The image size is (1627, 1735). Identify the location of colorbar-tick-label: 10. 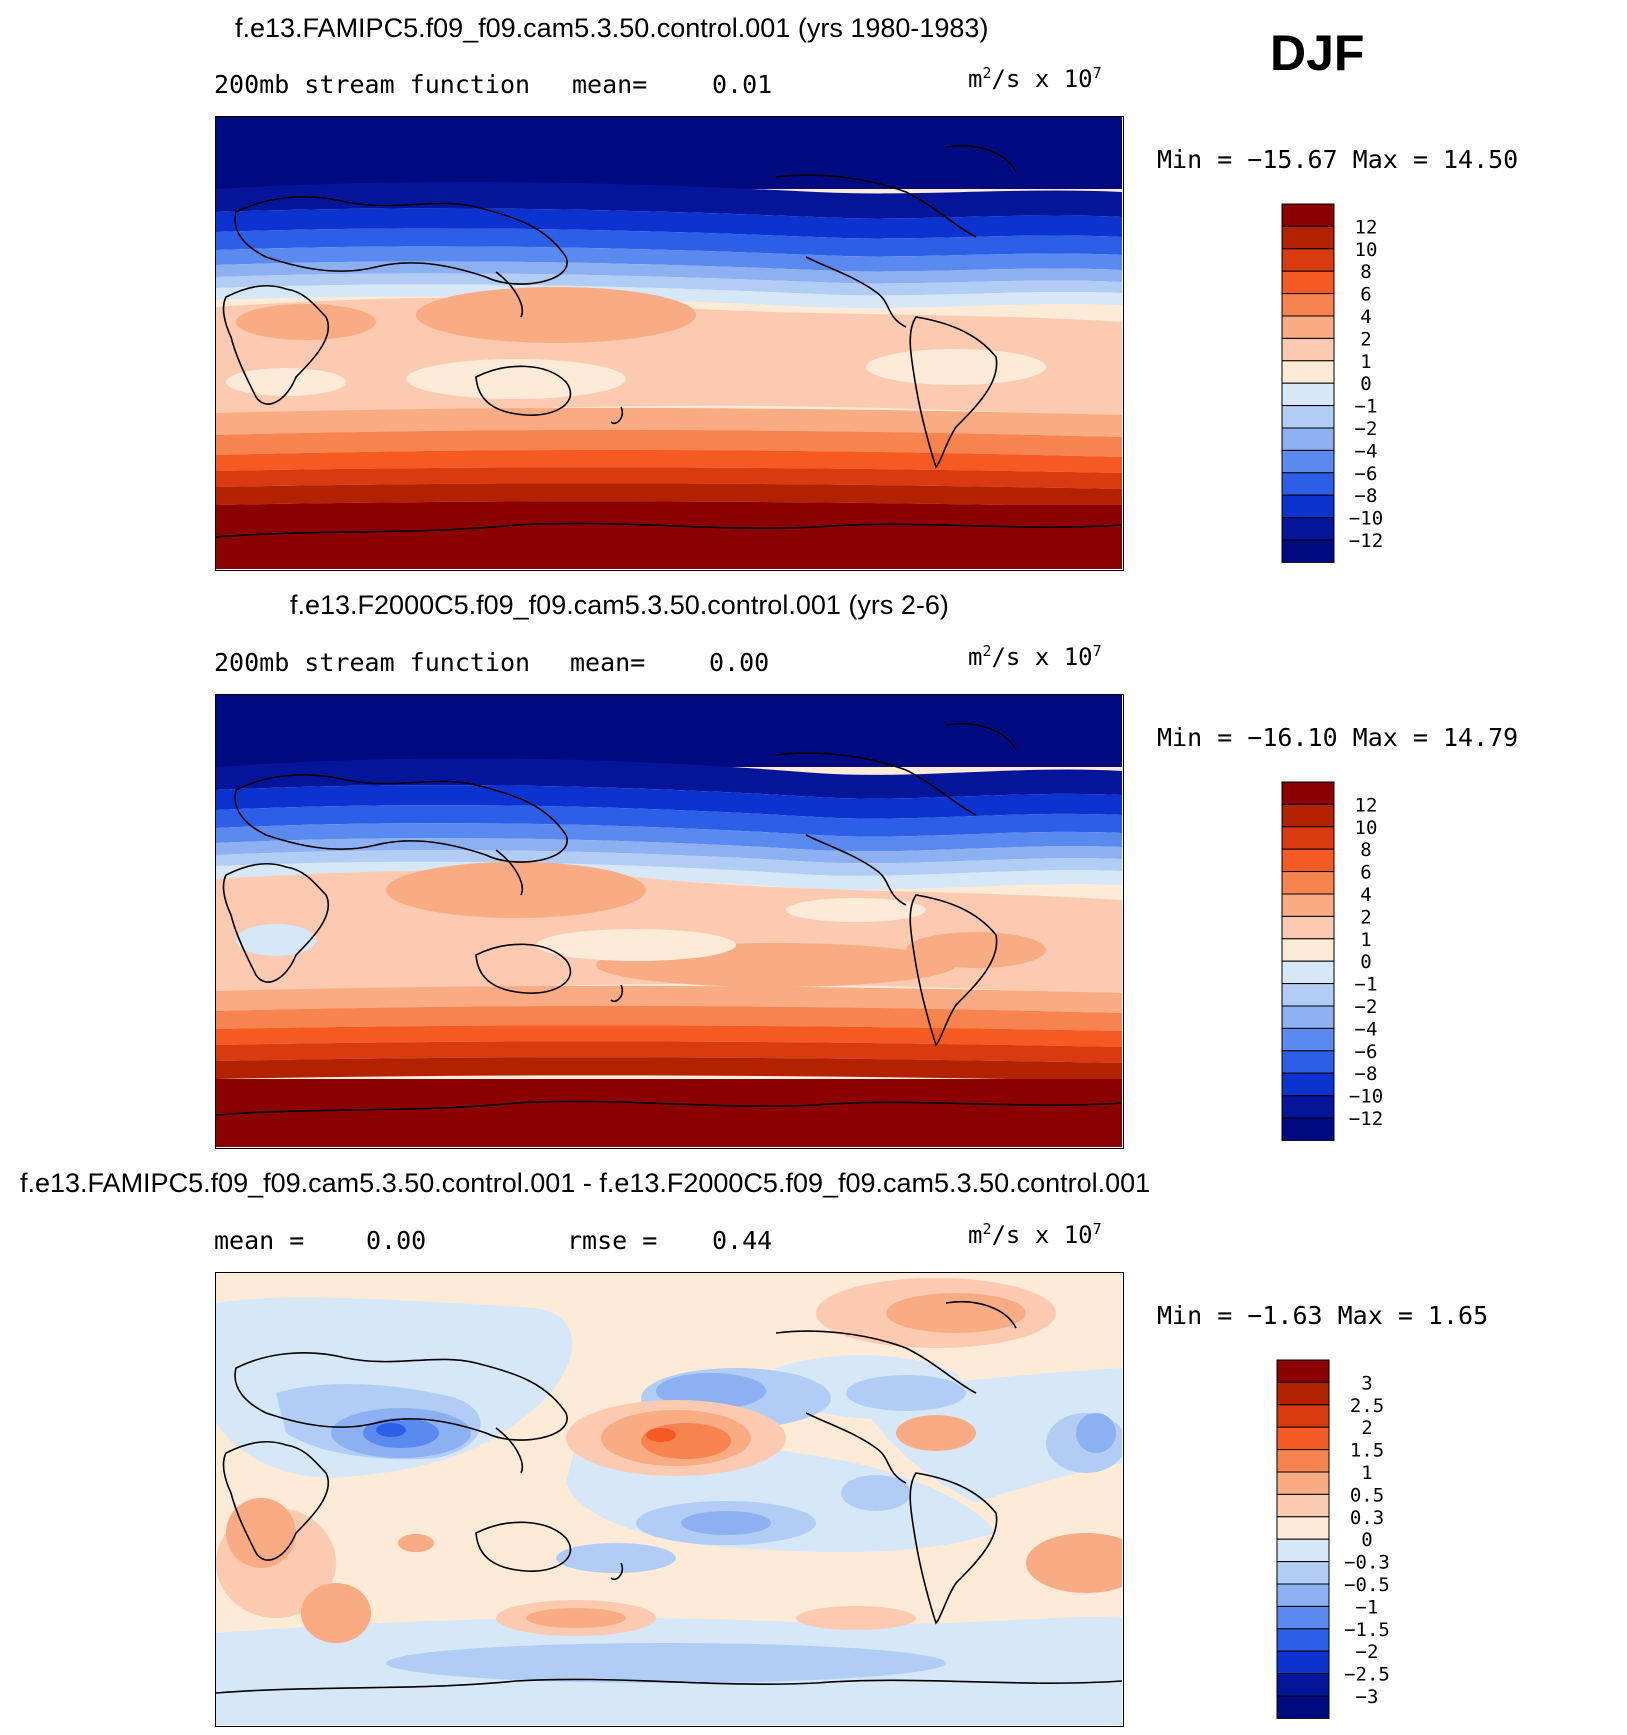
(1366, 828).